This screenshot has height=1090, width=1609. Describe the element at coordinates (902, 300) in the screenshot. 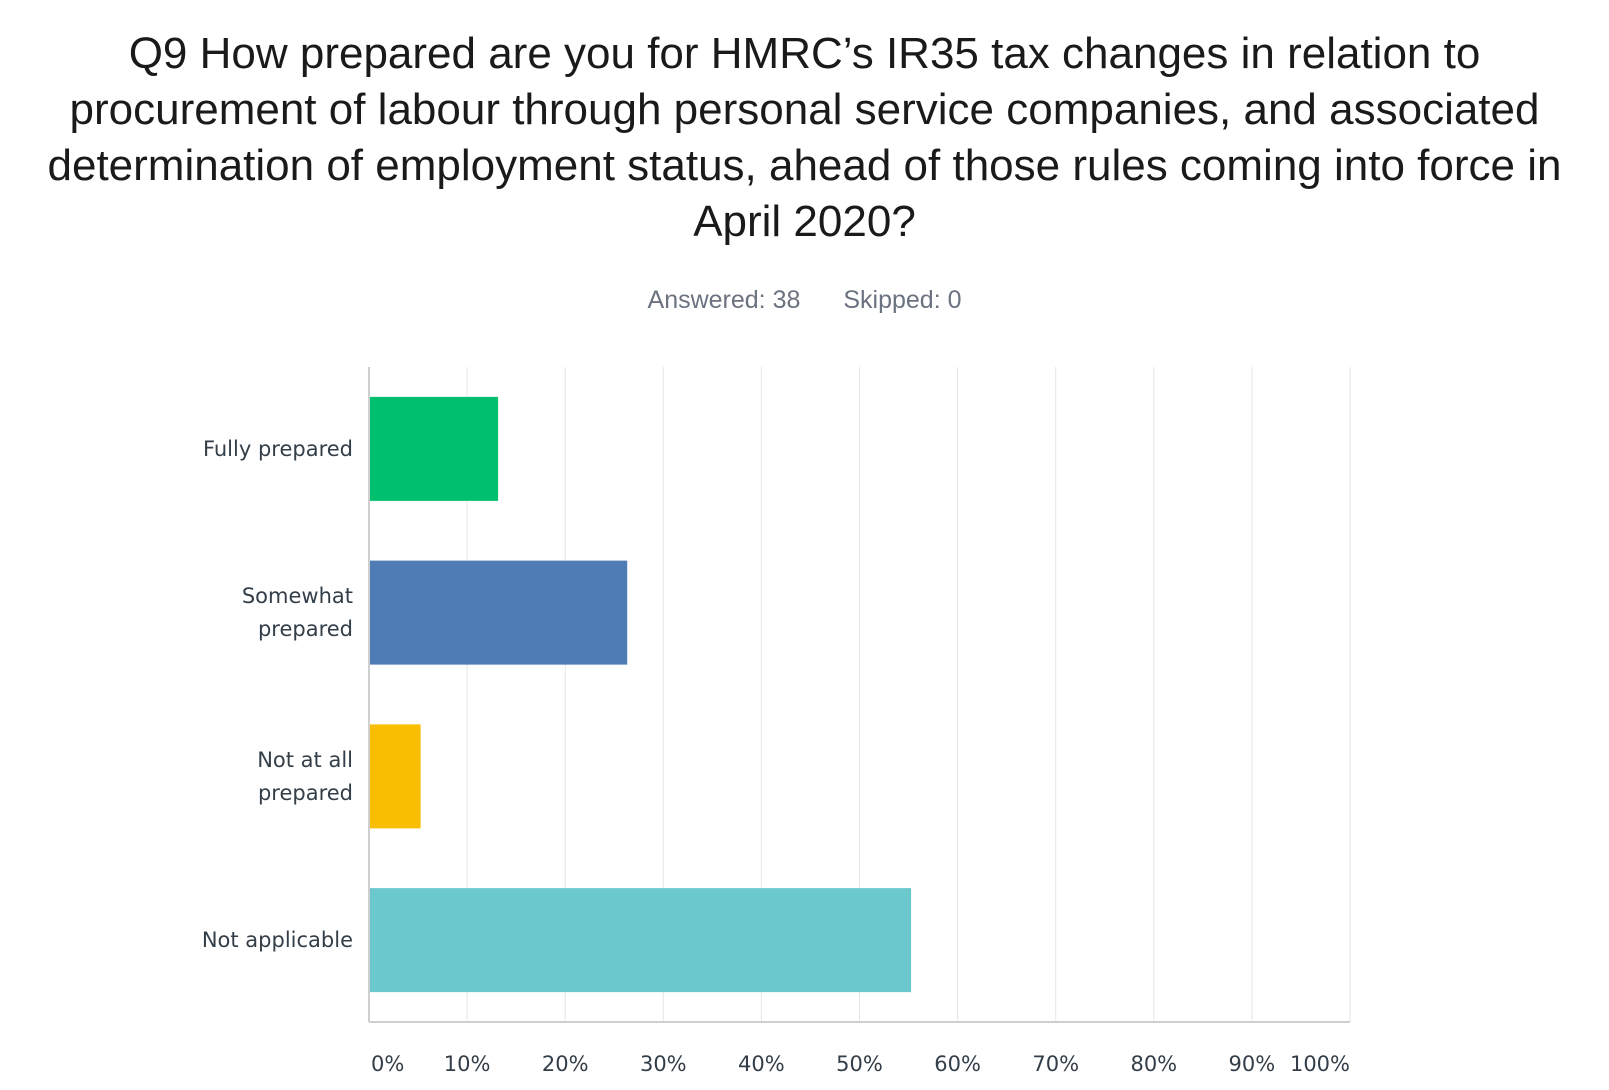

I see `skipped-count: Skipped: 0` at that location.